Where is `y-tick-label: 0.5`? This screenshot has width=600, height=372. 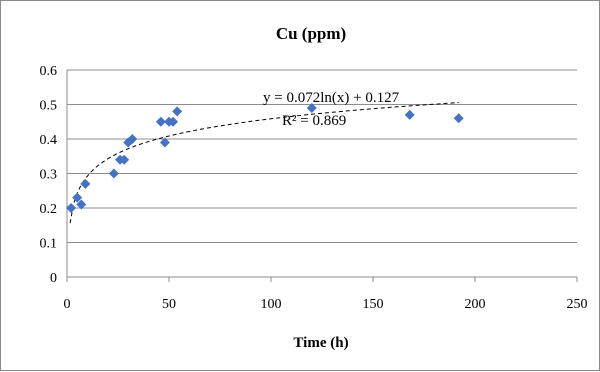
y-tick-label: 0.5 is located at coordinates (49, 106).